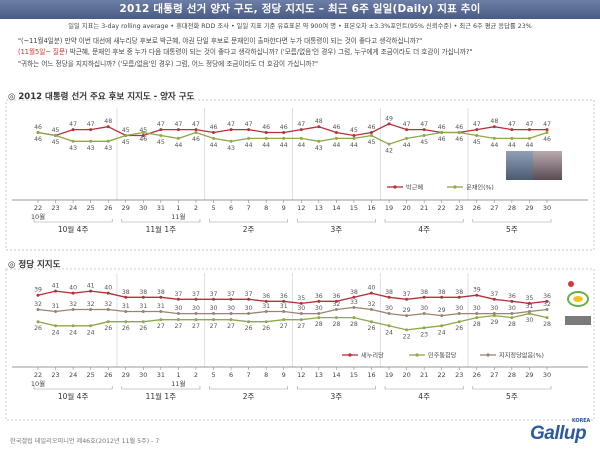  I want to click on x-month-label: 10월, so click(38, 383).